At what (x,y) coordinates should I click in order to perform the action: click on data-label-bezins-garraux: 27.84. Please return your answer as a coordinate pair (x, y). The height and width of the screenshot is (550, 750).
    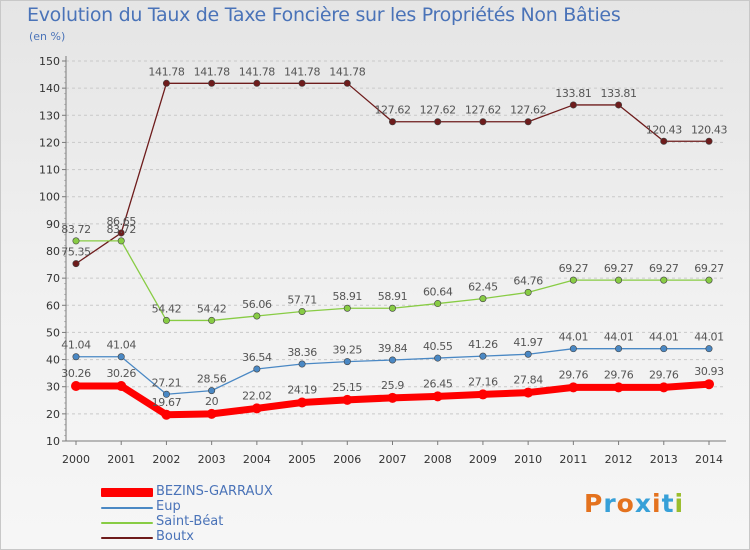
    Looking at the image, I should click on (528, 380).